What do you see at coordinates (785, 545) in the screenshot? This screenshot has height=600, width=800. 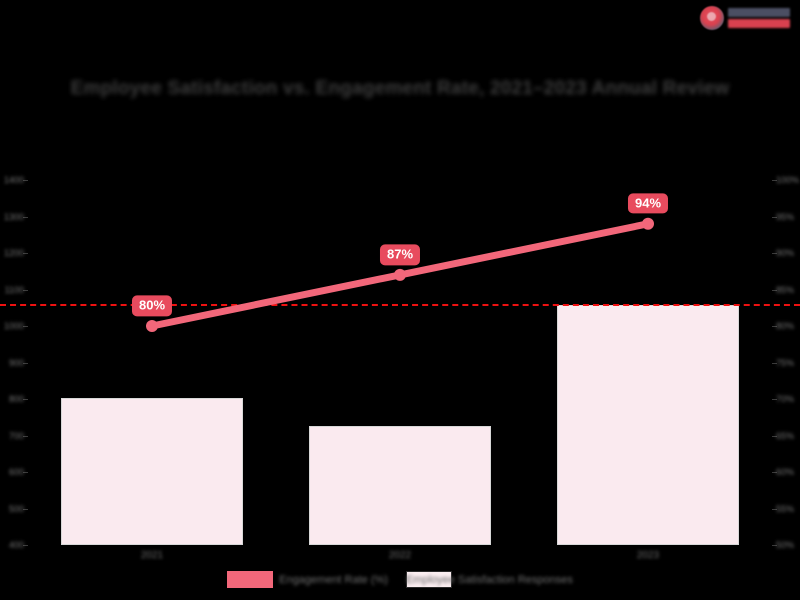 I see `right-axis-tick-label: 50%` at bounding box center [785, 545].